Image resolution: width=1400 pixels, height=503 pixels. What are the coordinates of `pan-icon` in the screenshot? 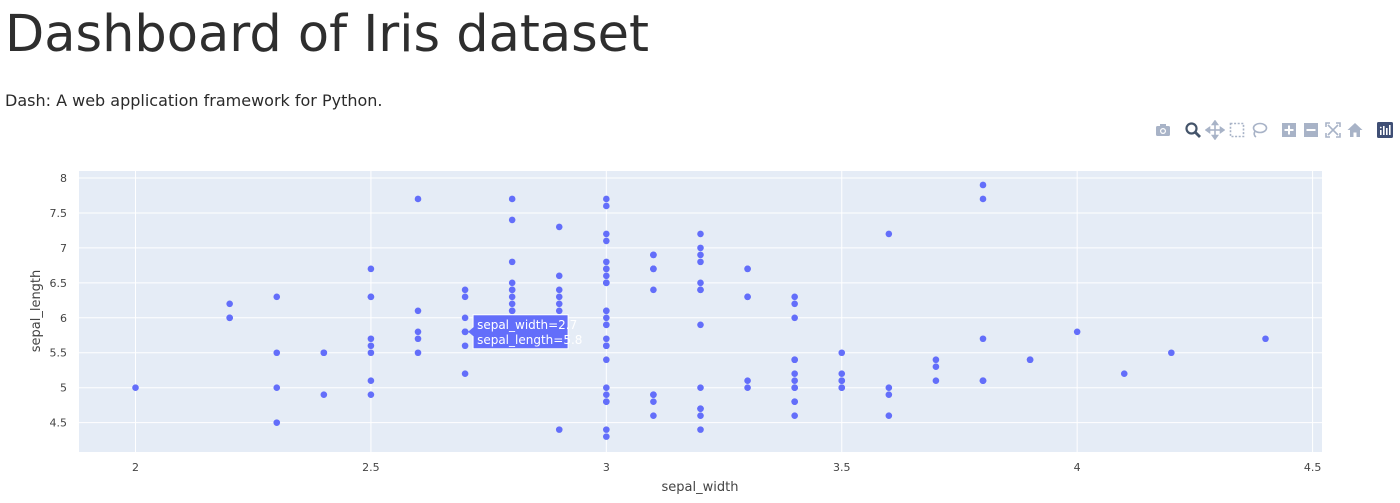 It's located at (1215, 130).